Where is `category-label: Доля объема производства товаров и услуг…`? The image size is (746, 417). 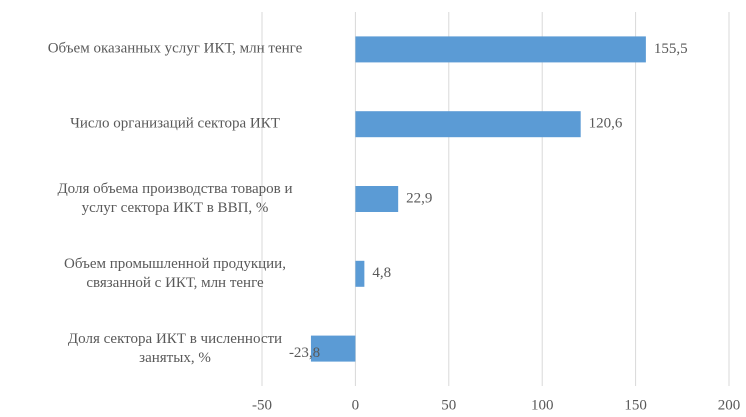 category-label: Доля объема производства товаров и услуг… is located at coordinates (175, 198).